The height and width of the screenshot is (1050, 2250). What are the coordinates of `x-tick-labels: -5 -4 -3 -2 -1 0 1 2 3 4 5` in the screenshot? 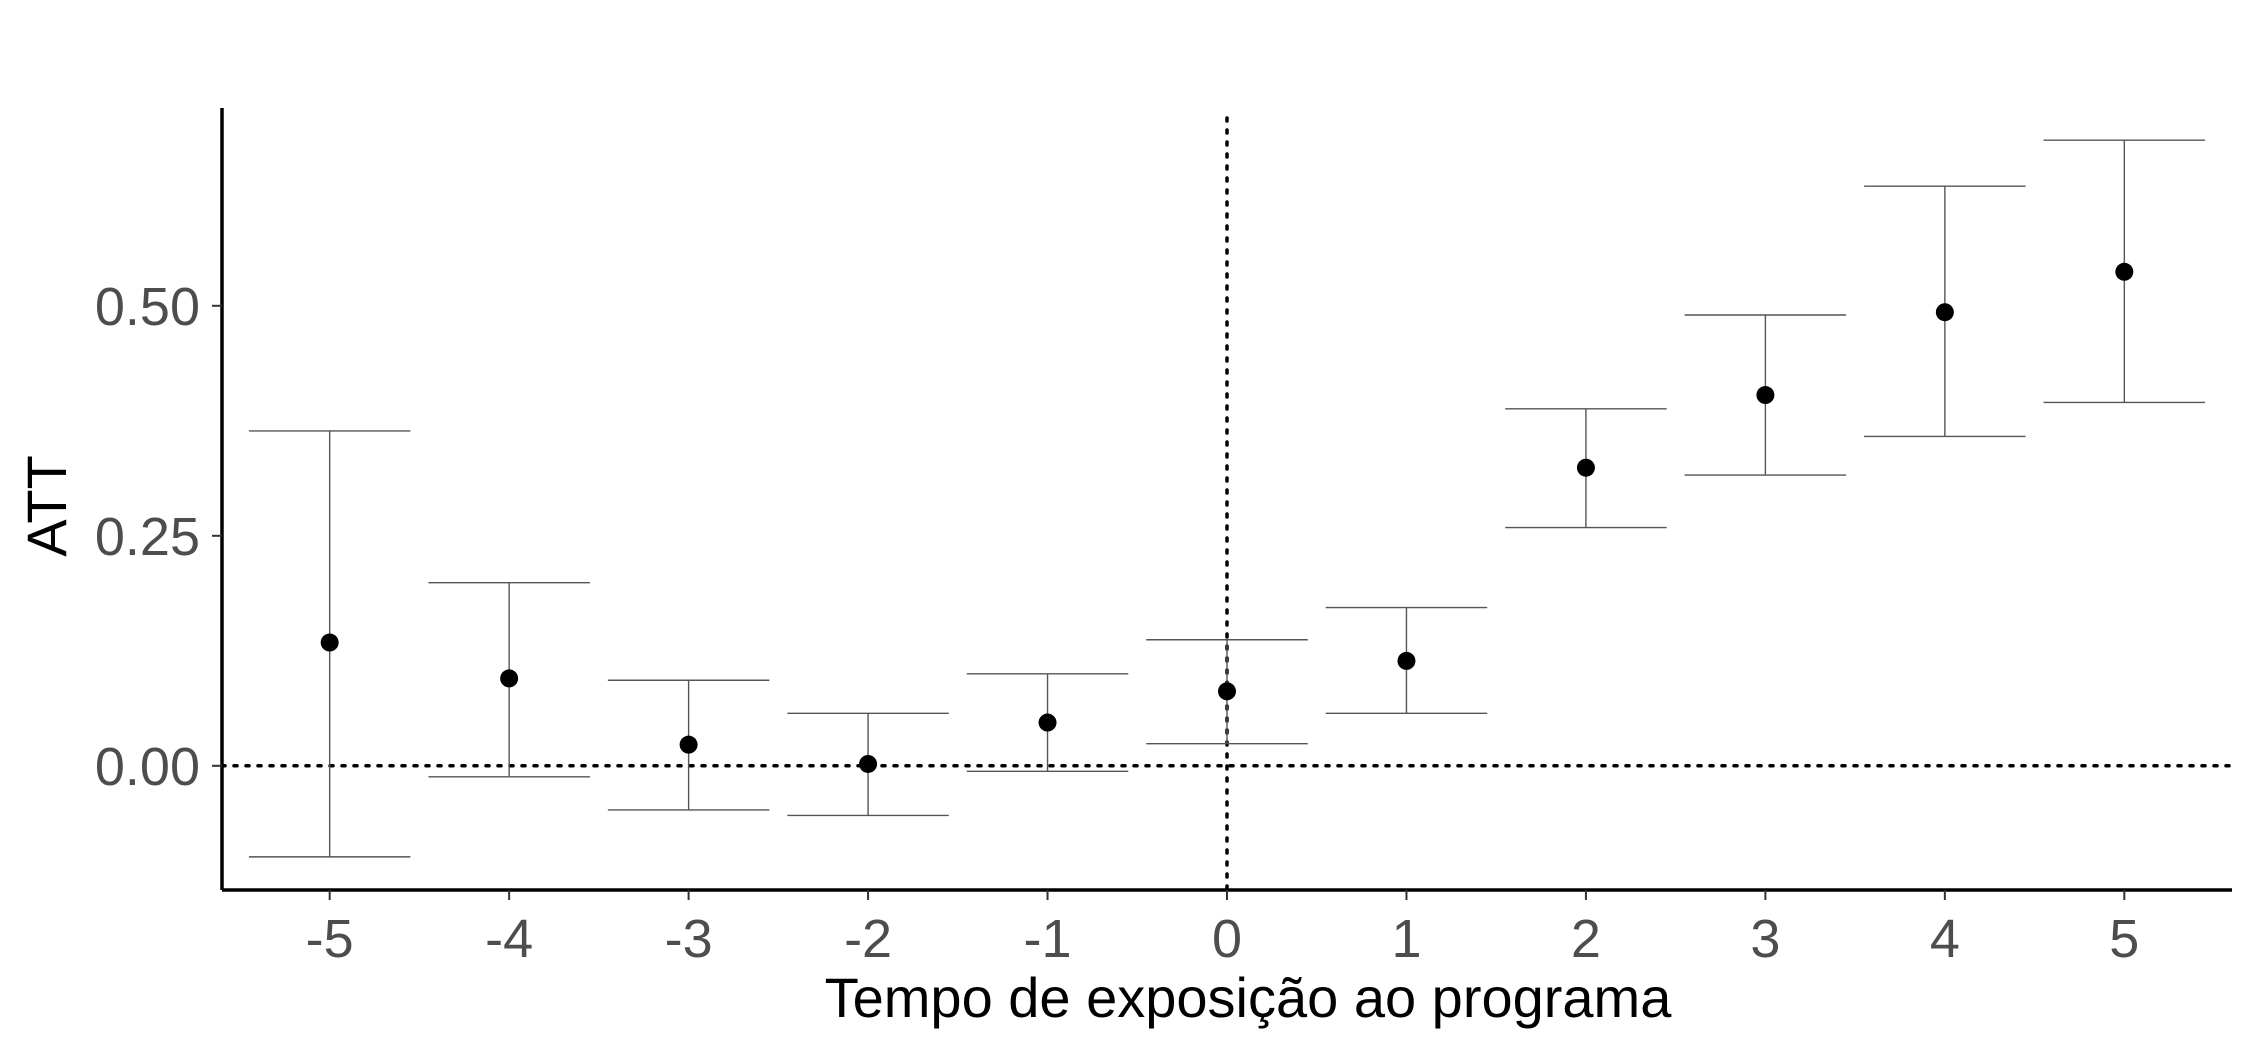 It's located at (1223, 939).